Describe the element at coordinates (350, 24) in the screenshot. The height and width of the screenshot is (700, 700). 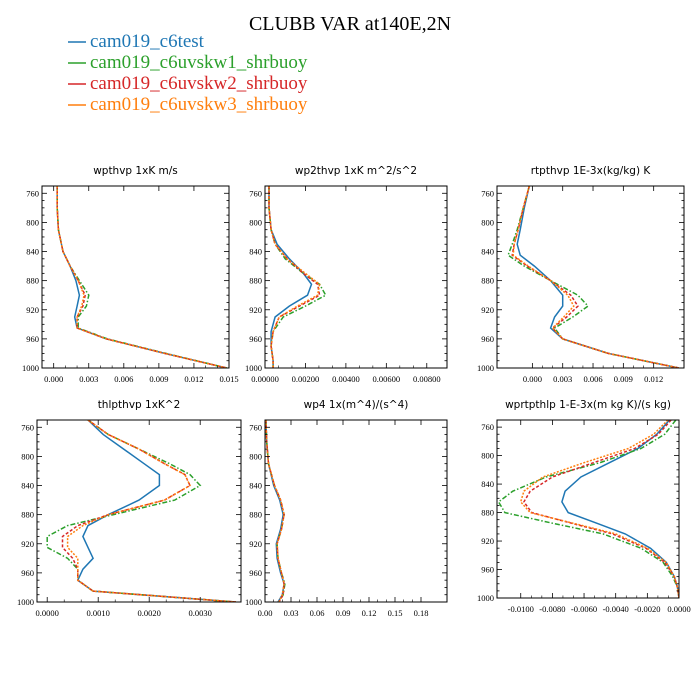
I see `figure-title: CLUBB VAR at140E,2N` at that location.